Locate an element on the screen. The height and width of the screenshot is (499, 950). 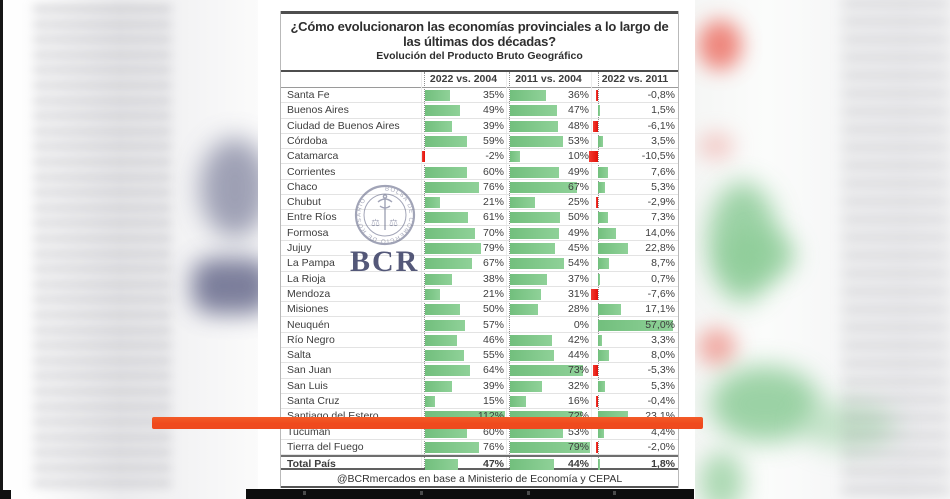
value-2022-2004: 38% is located at coordinates (493, 278).